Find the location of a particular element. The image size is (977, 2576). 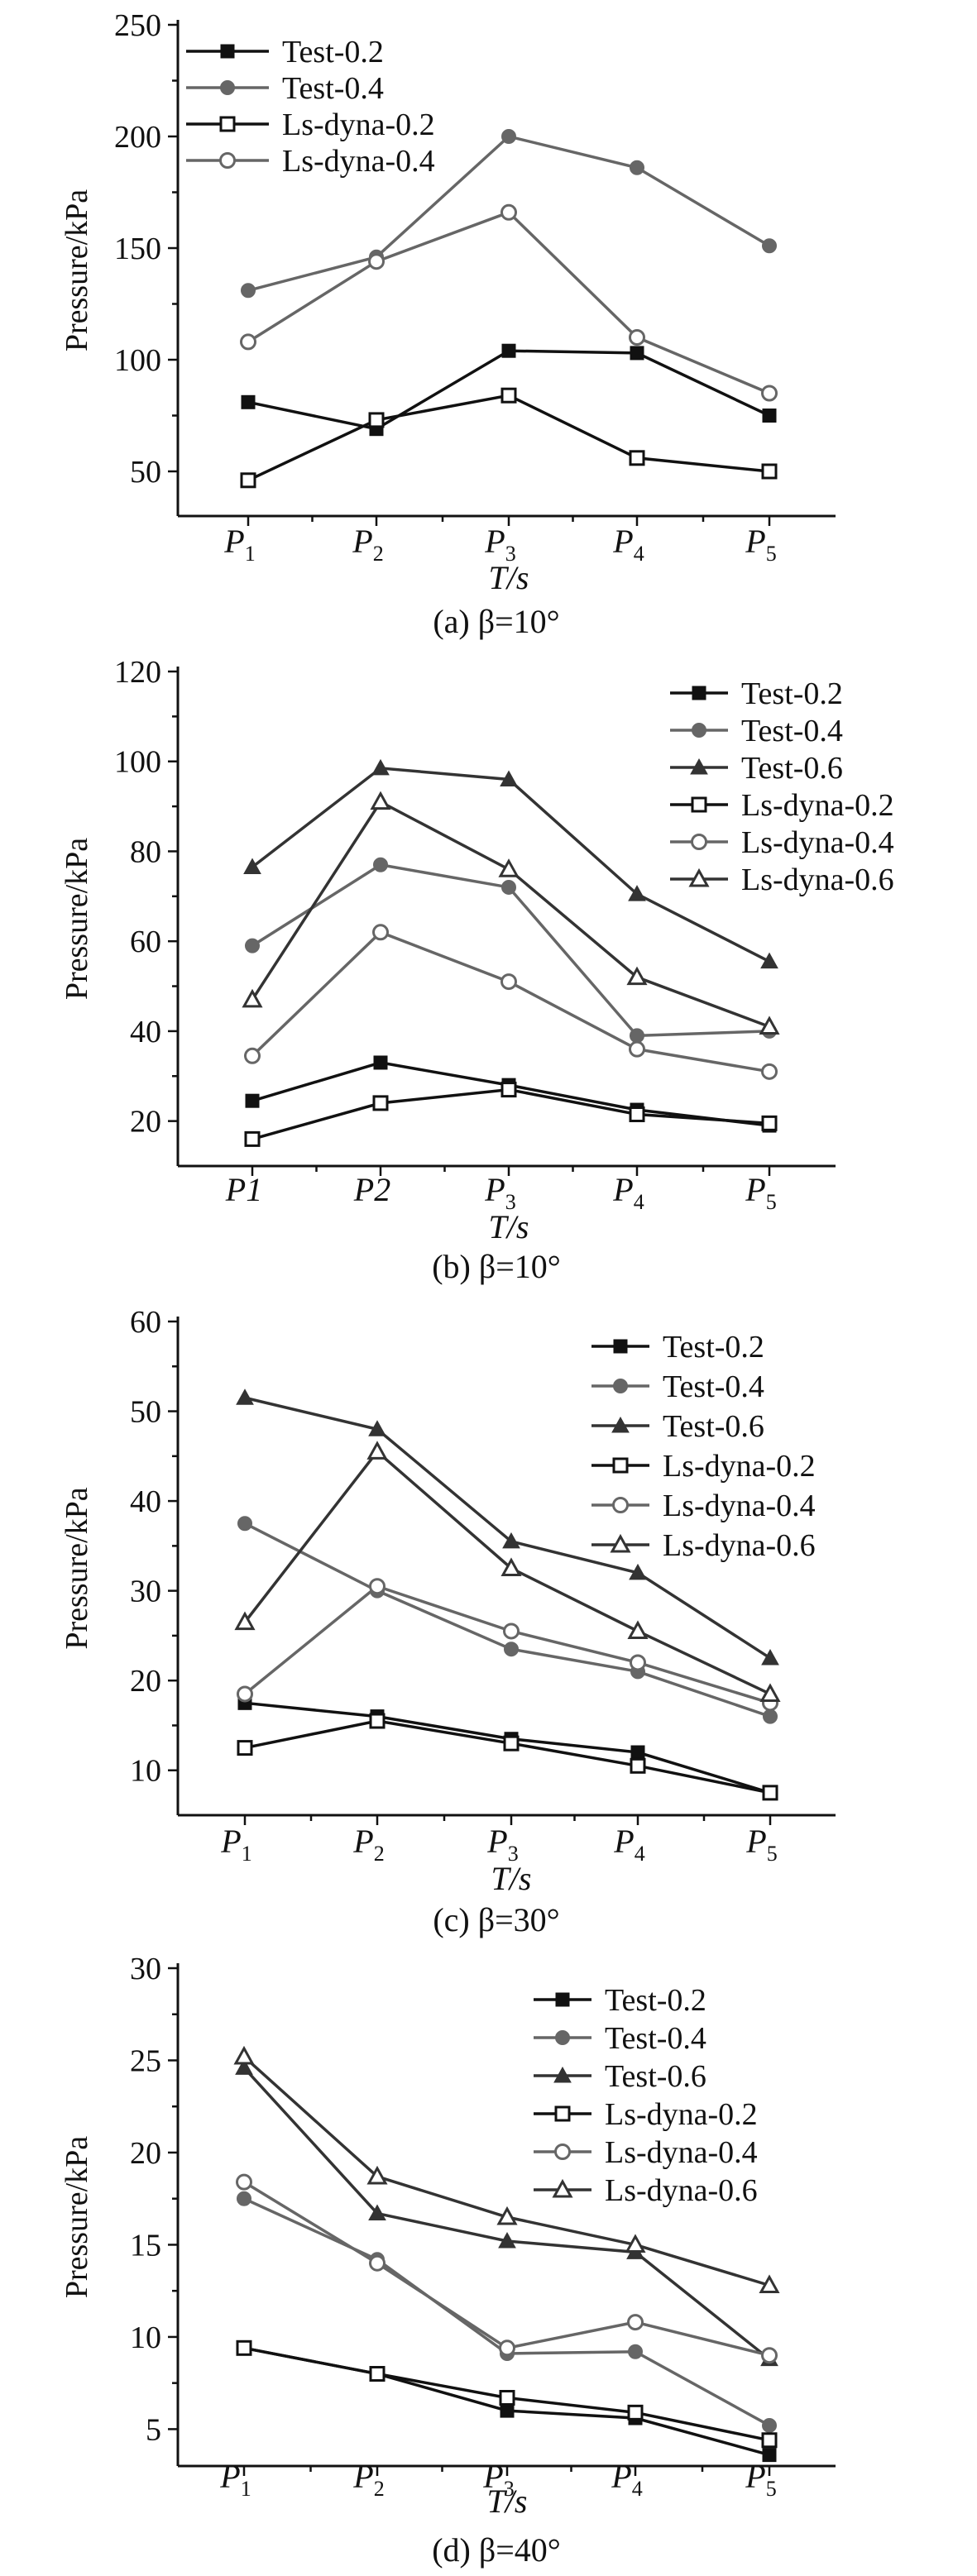

panel-caption: (d) β=40° is located at coordinates (496, 2550).